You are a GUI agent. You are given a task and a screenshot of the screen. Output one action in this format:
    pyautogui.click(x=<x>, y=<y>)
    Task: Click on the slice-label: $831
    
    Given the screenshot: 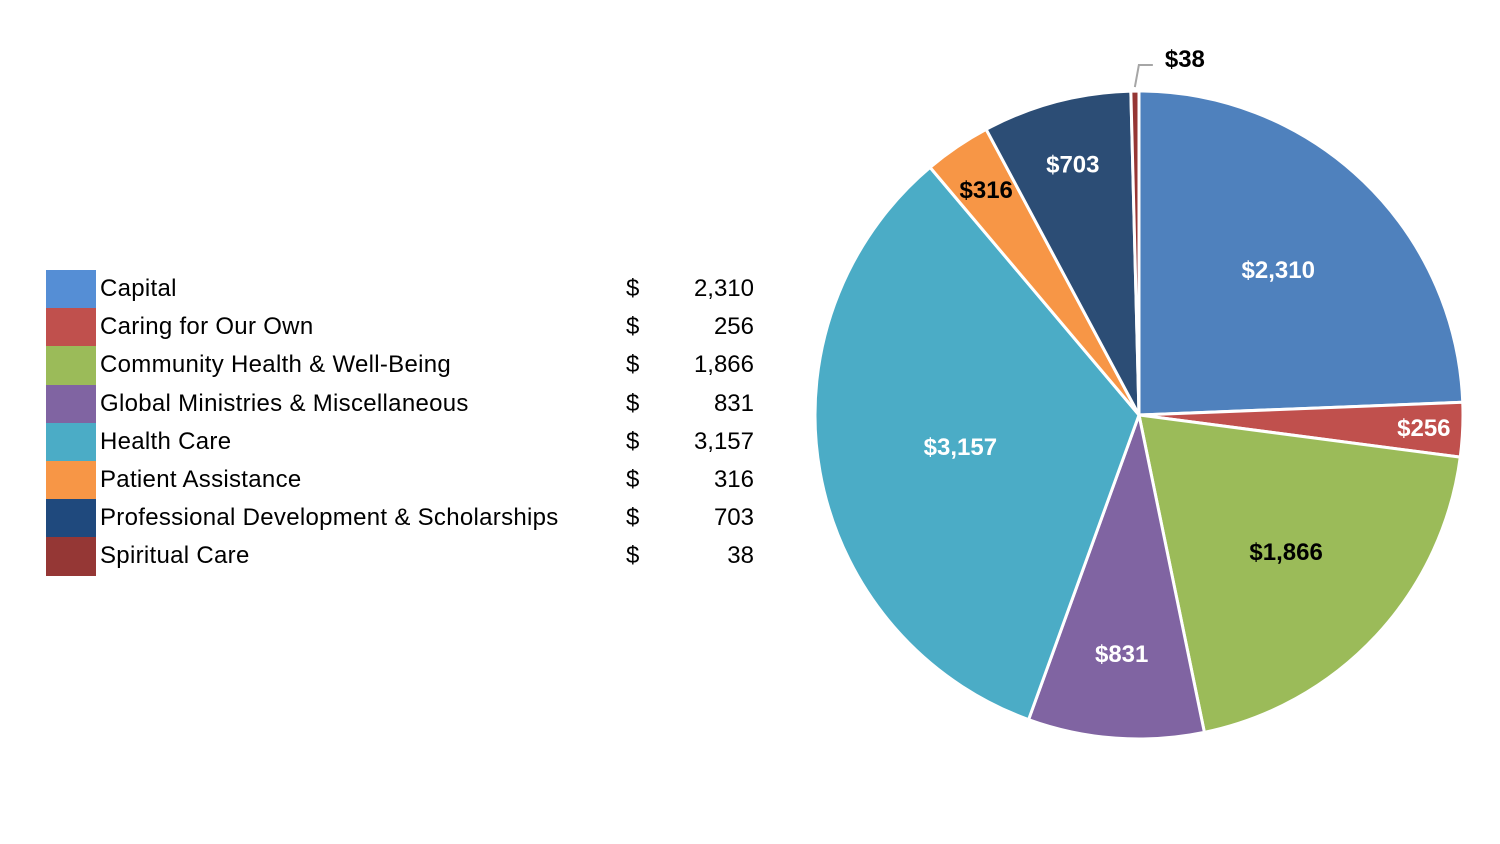 What is the action you would take?
    pyautogui.click(x=1121, y=654)
    